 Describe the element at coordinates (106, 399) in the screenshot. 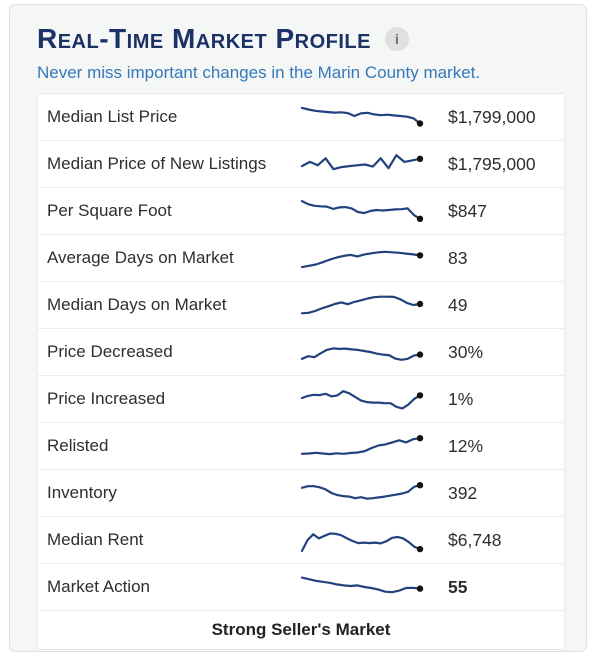

I see `metric-label: Price Increased` at that location.